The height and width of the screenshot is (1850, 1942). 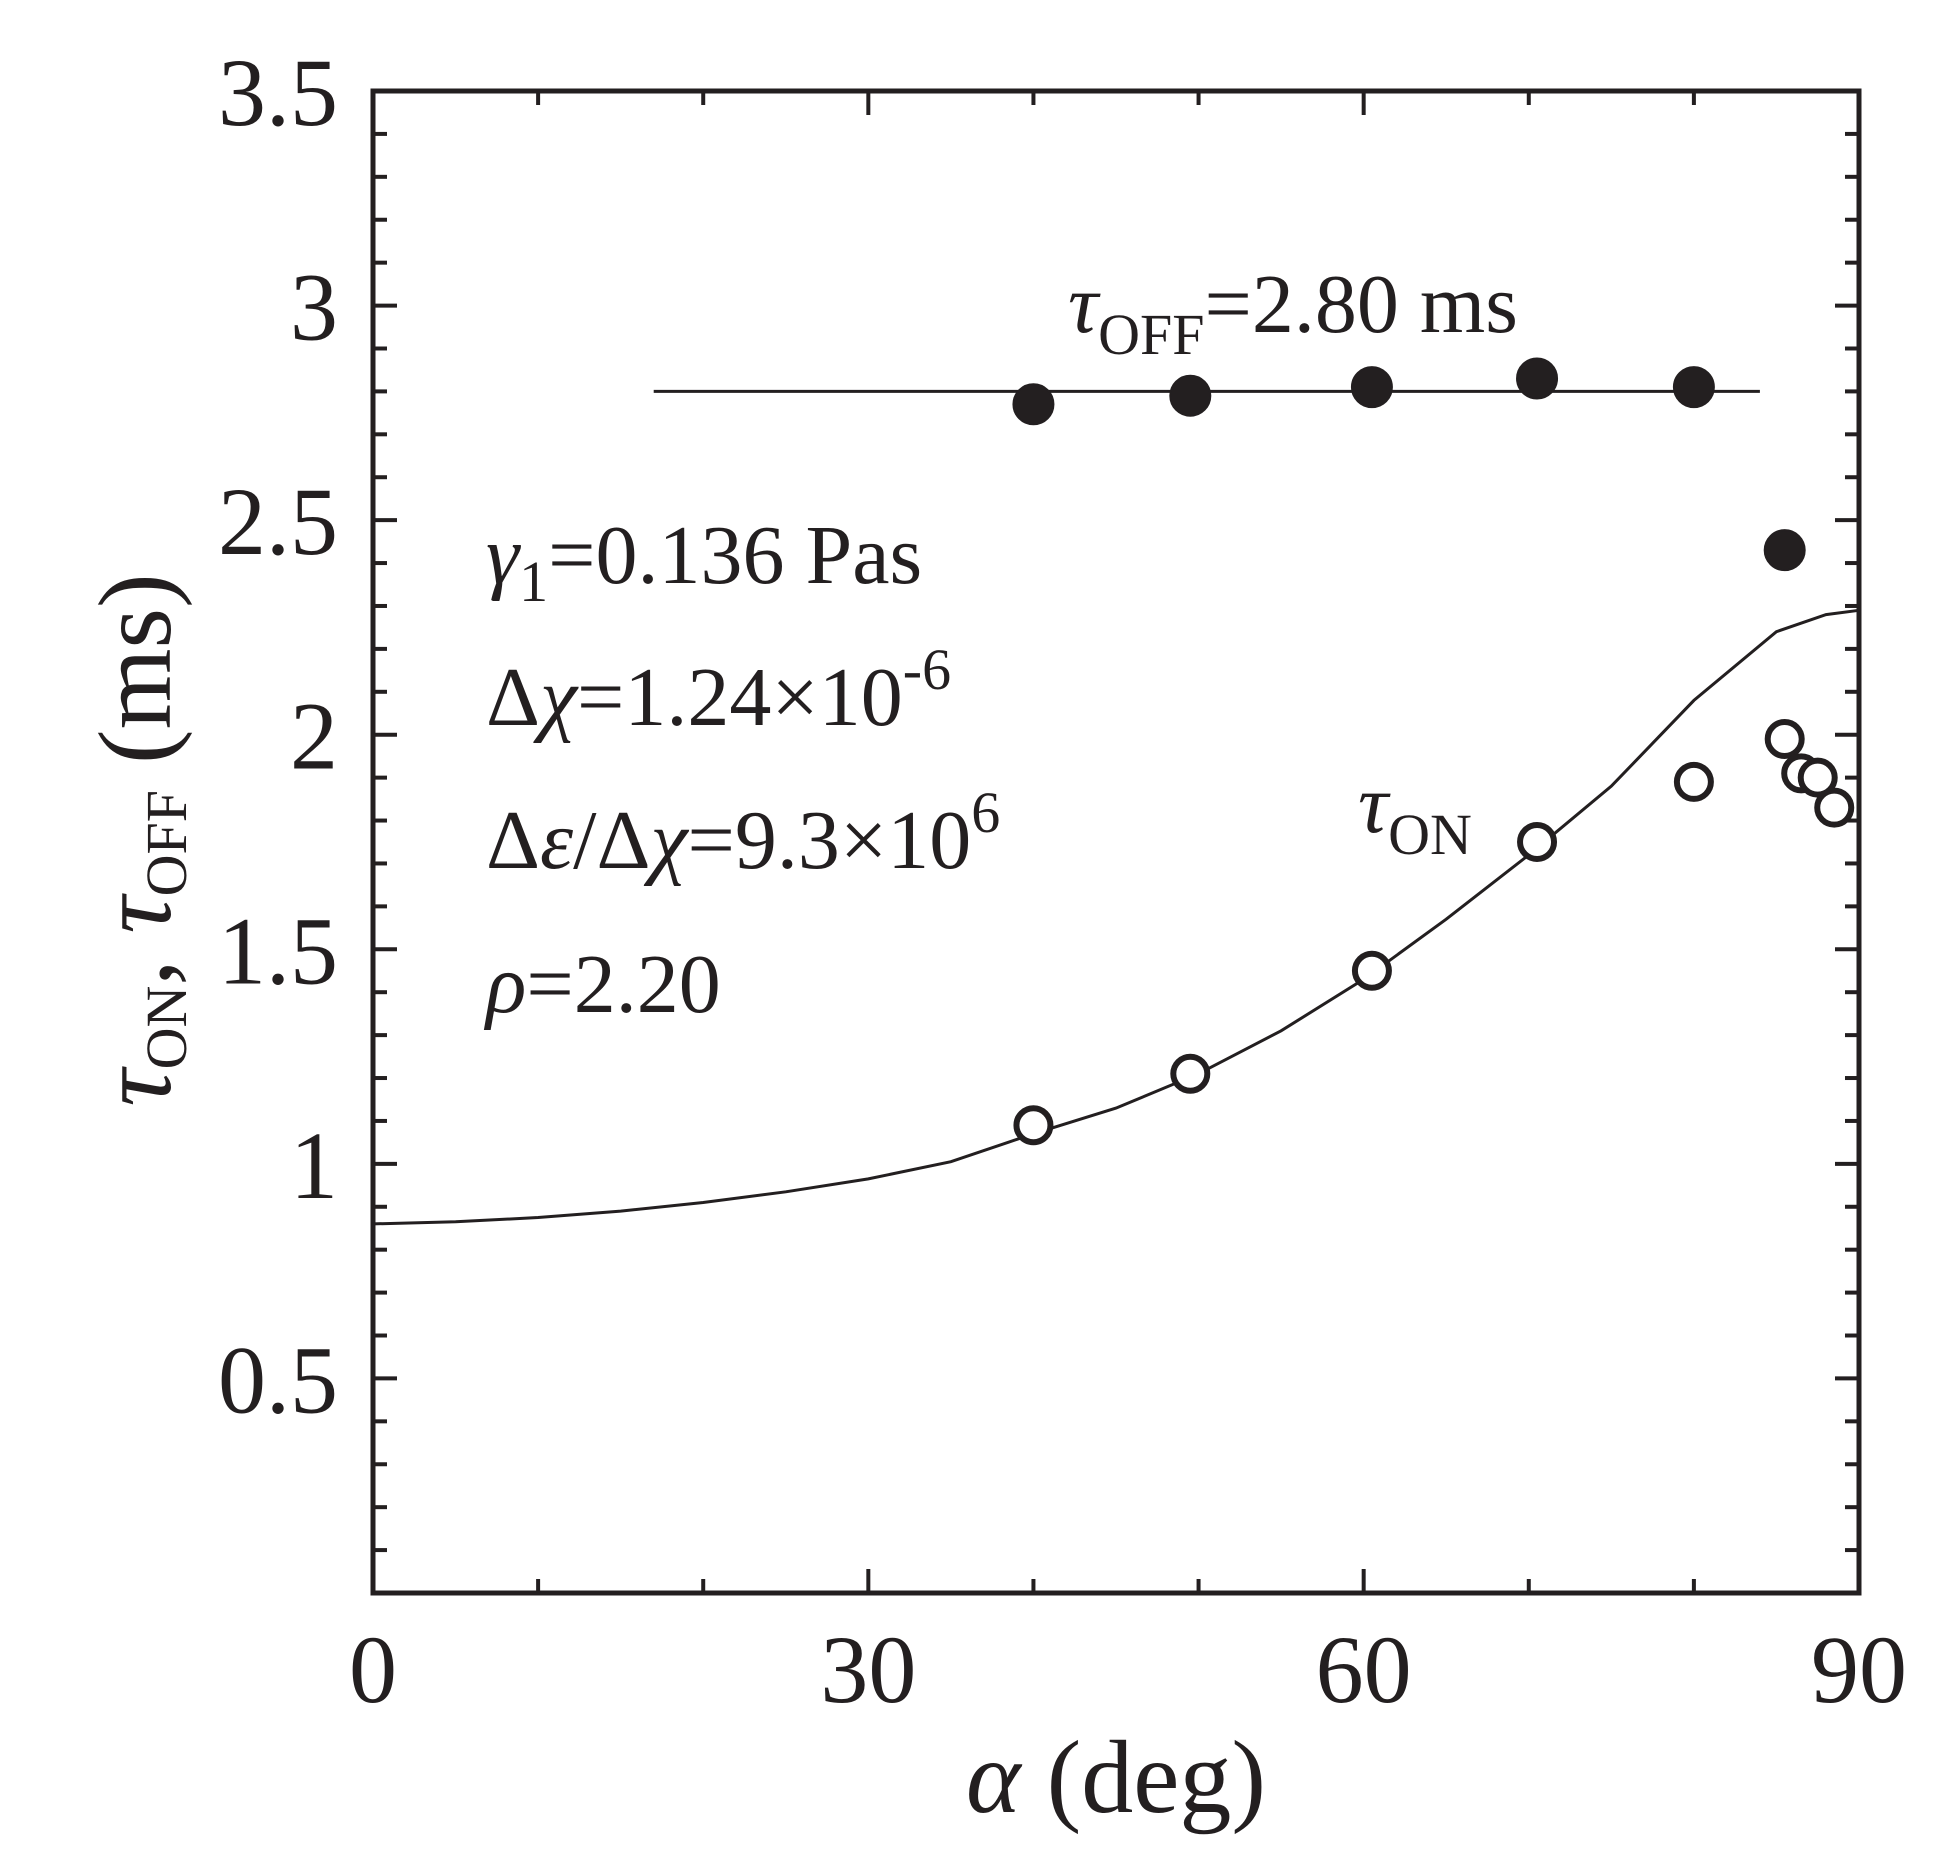 What do you see at coordinates (1364, 1669) in the screenshot?
I see `x-tick-label: 60` at bounding box center [1364, 1669].